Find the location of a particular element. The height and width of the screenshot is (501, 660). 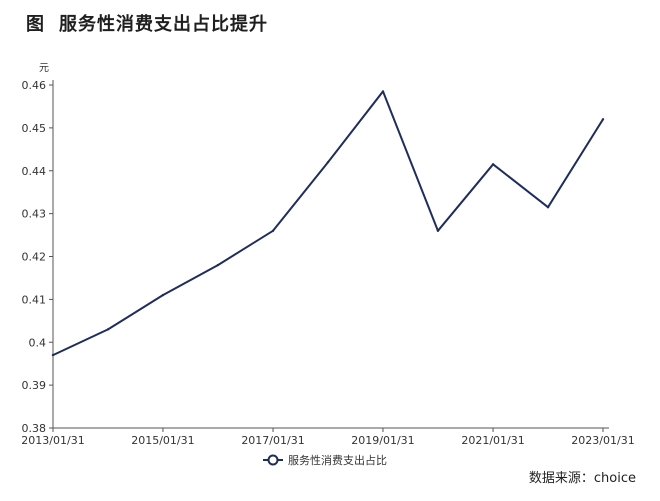

x-tick-label: 2019/01/31 is located at coordinates (382, 440).